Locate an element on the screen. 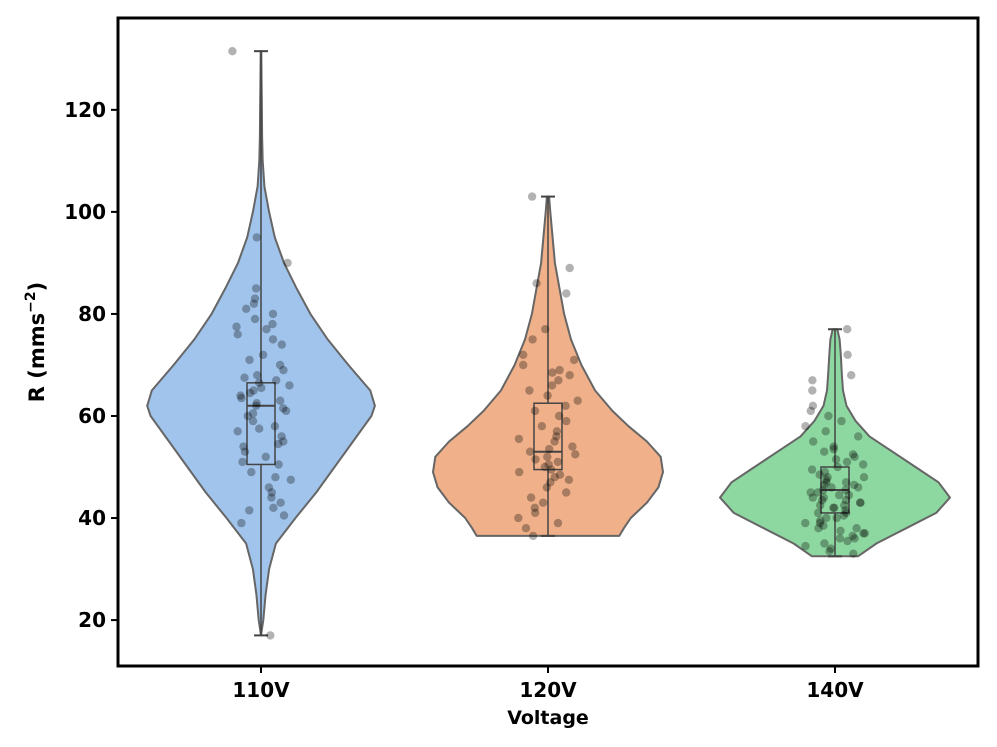 The image size is (997, 747). y-axis-title-superscript: −2 is located at coordinates (31, 301).